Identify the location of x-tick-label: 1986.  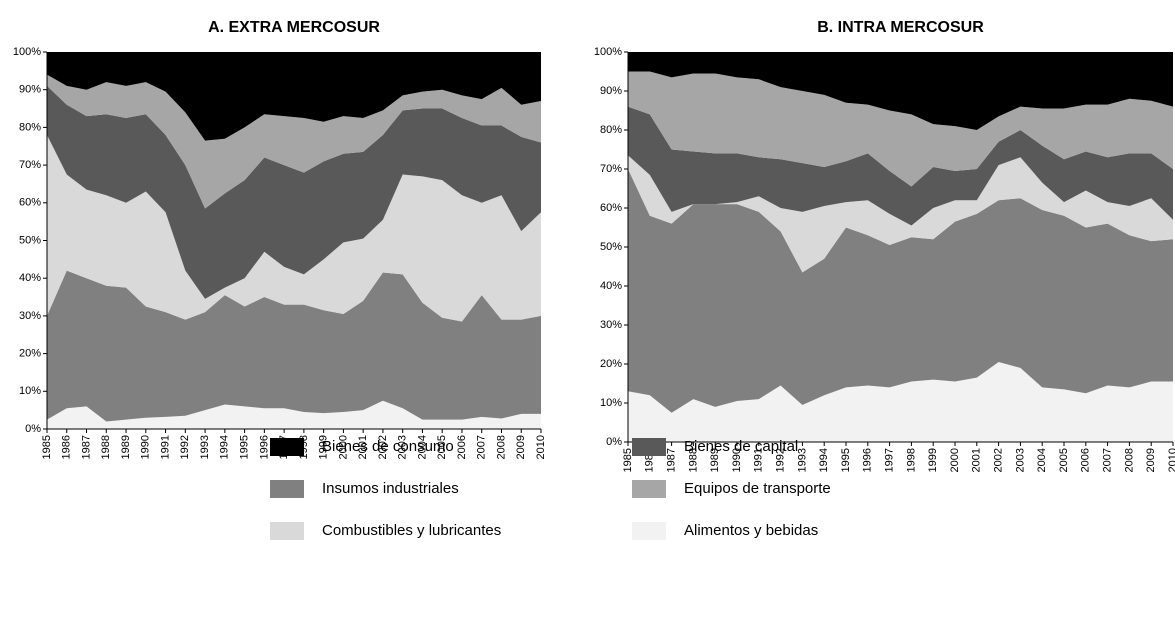
(67, 447).